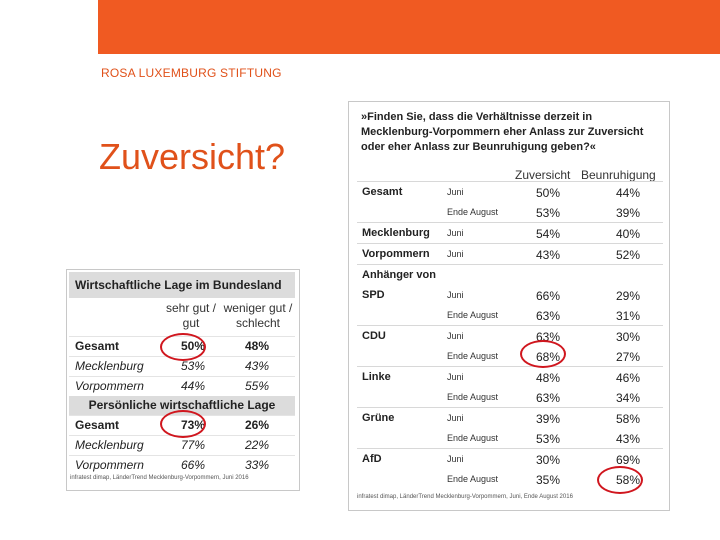  Describe the element at coordinates (396, 254) in the screenshot. I see `group-label: Vorpommern` at that location.